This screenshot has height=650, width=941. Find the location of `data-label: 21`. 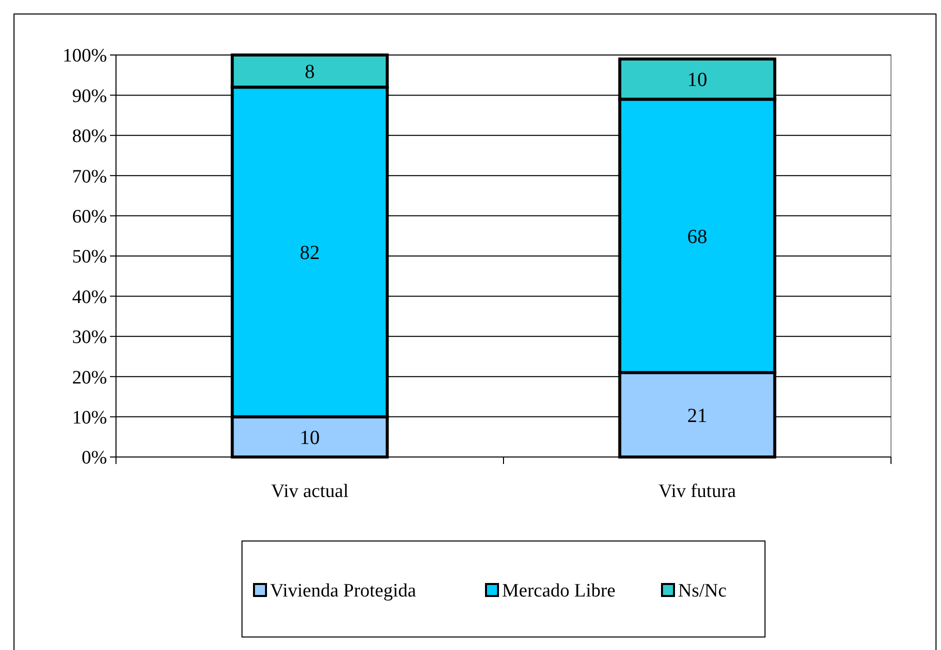

data-label: 21 is located at coordinates (697, 415).